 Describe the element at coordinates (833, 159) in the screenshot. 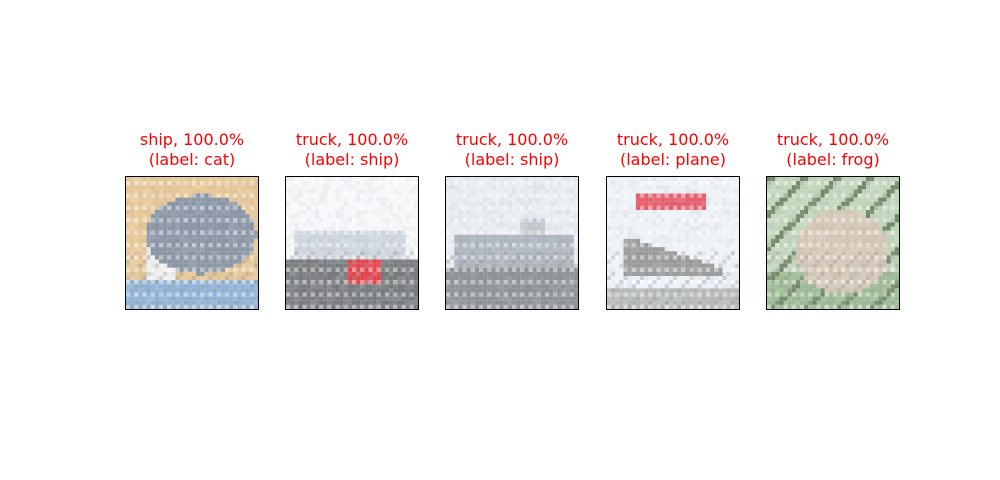

I see `true-label-caption: (label: frog)` at that location.